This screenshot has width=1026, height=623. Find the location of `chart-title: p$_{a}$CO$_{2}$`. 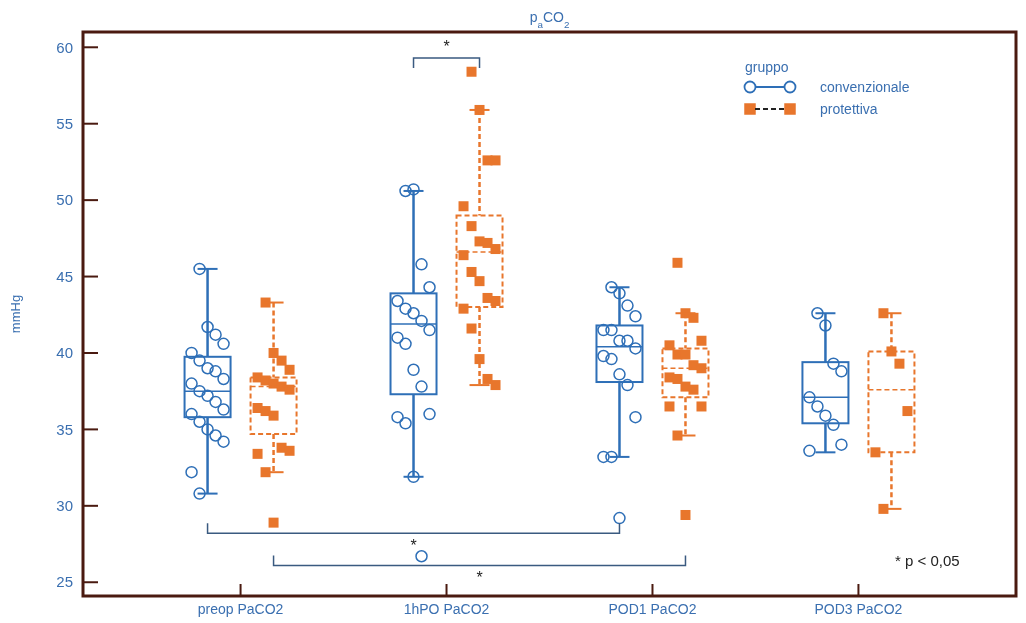

chart-title: p$_{a}$CO$_{2}$ is located at coordinates (549, 19).